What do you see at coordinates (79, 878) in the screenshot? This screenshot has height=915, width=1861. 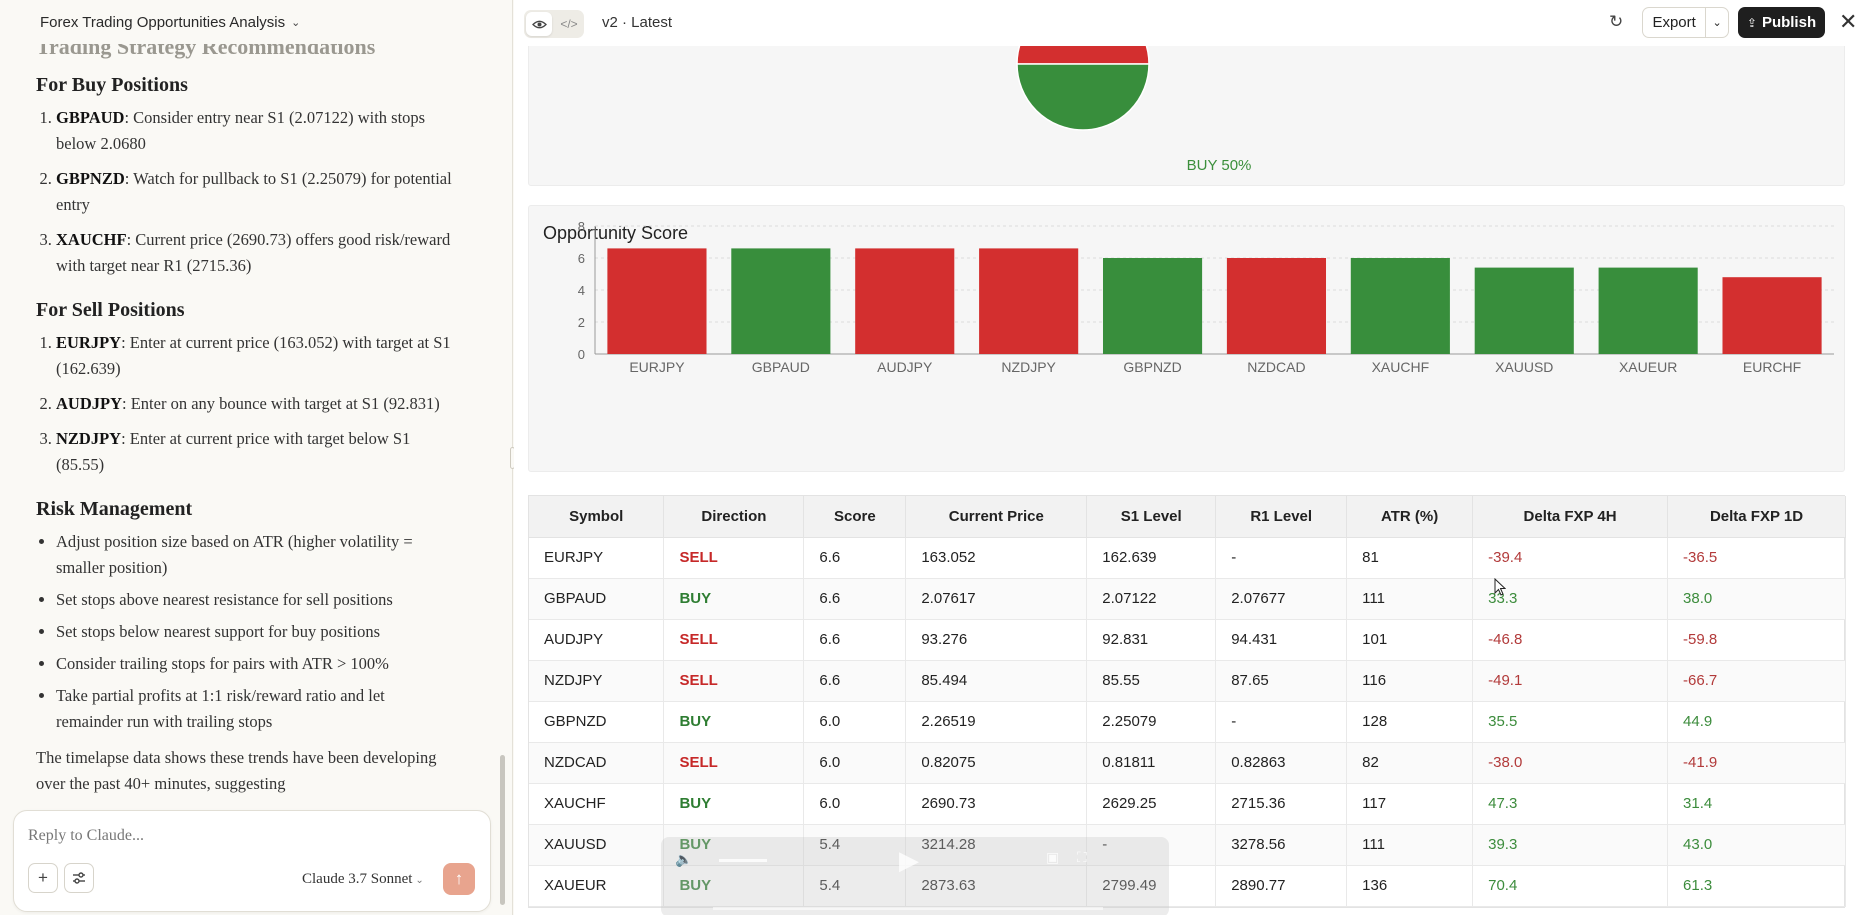 I see `tools-button` at bounding box center [79, 878].